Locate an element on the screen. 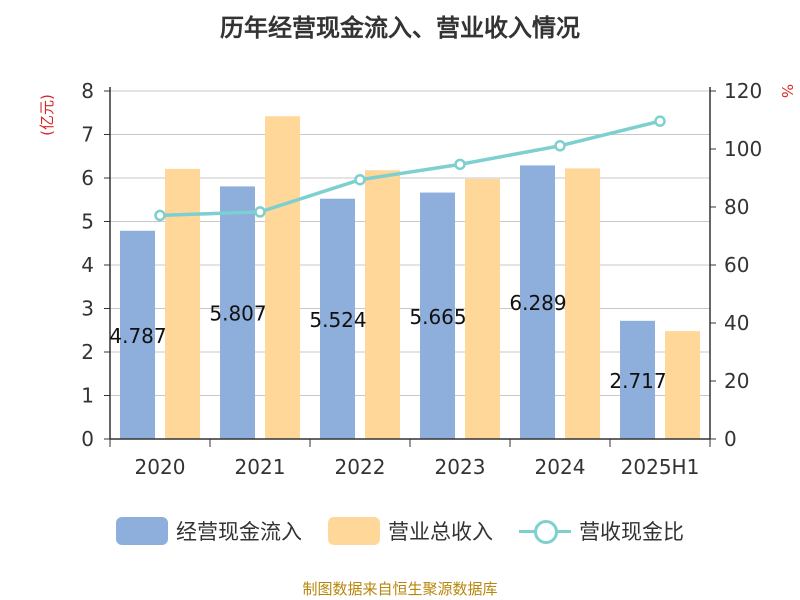  y2-axis-unit: % is located at coordinates (787, 91).